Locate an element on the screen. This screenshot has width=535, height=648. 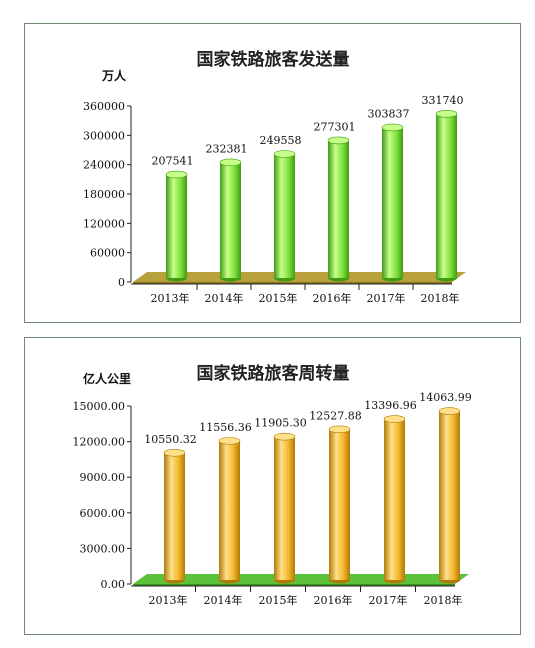
data-label: 207541 is located at coordinates (173, 161).